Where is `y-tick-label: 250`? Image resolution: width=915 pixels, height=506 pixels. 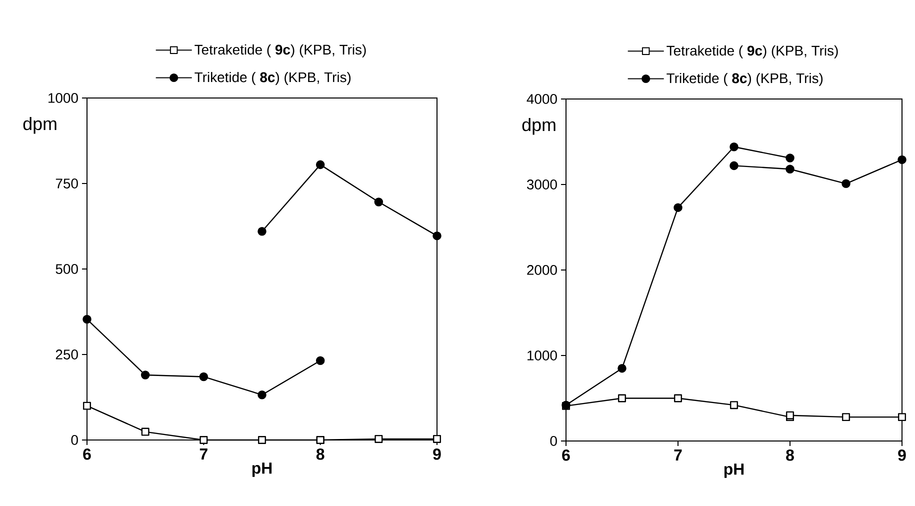 y-tick-label: 250 is located at coordinates (67, 355).